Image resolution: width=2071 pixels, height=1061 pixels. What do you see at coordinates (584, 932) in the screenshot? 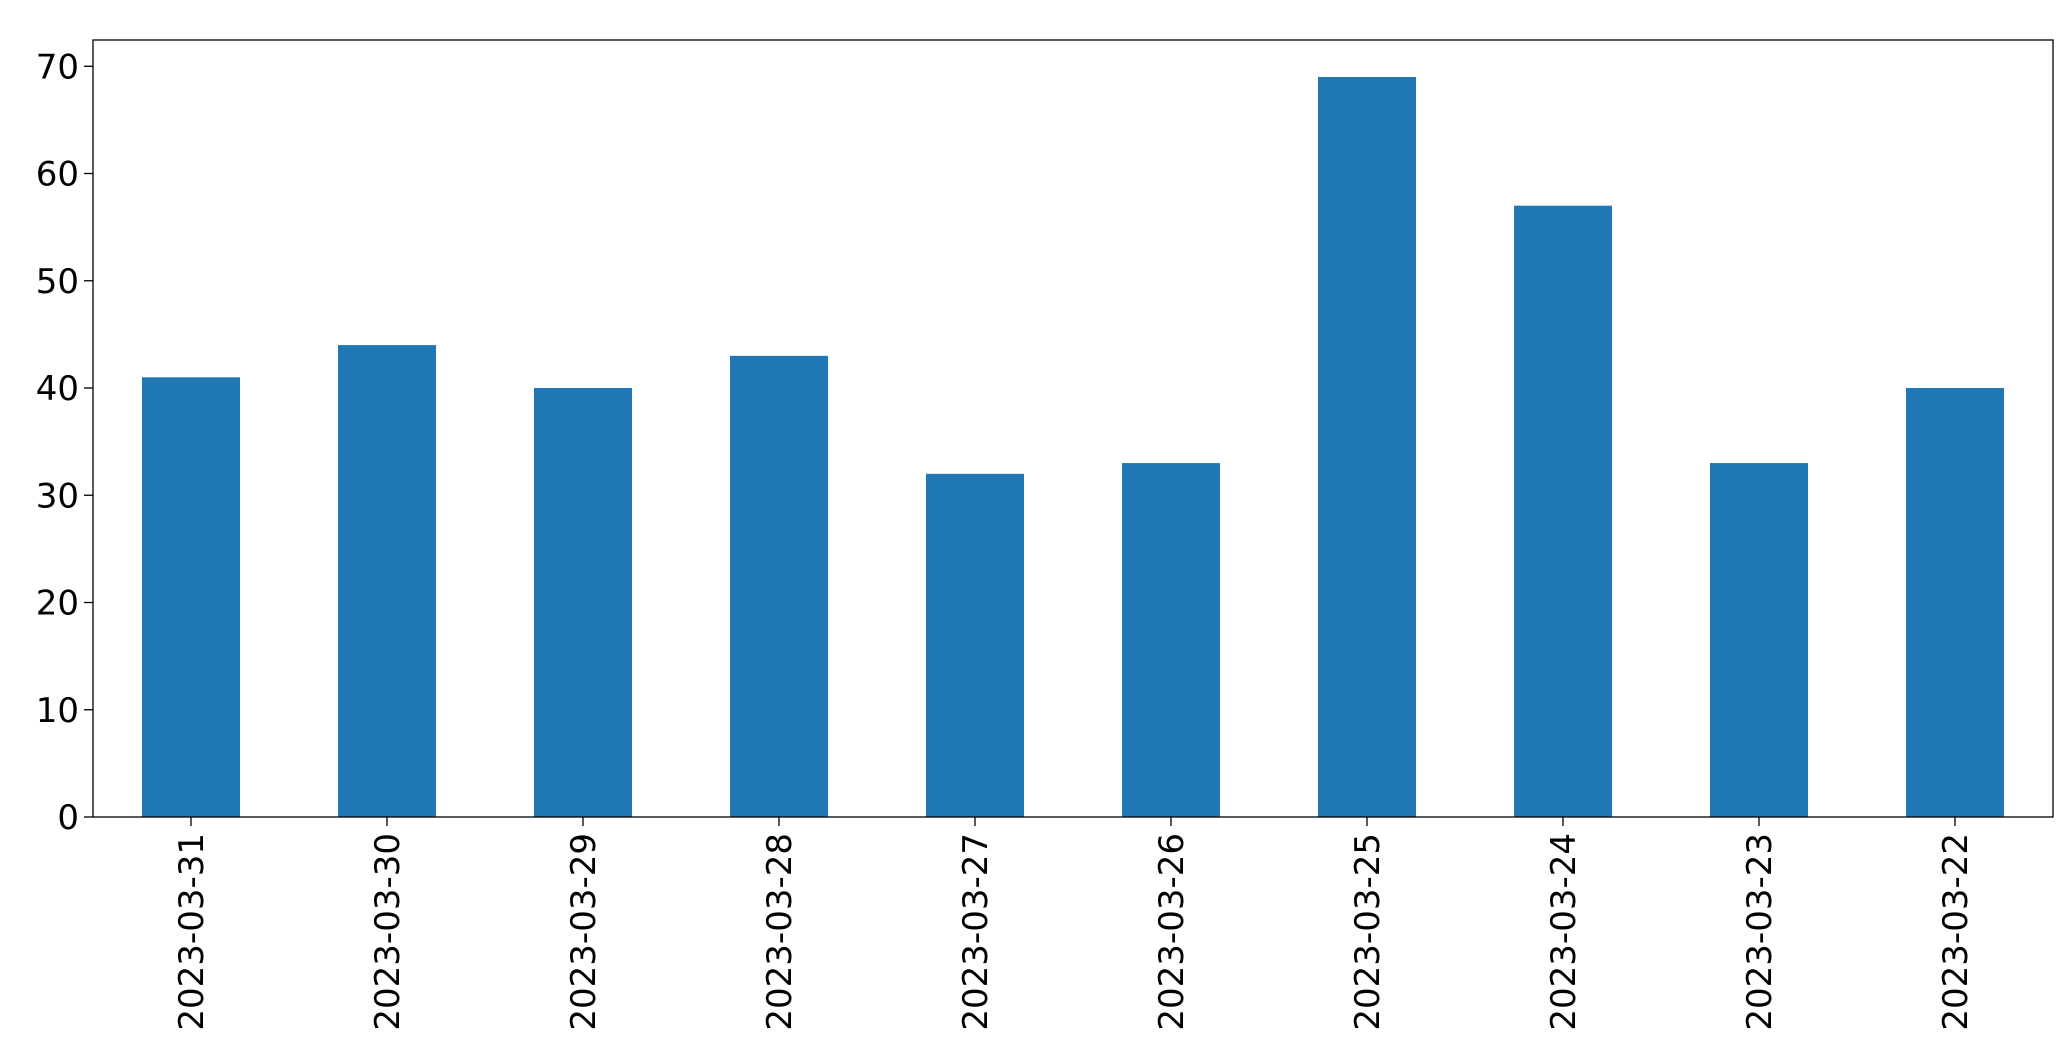
I see `x-tick-label: 2023-03-29` at bounding box center [584, 932].